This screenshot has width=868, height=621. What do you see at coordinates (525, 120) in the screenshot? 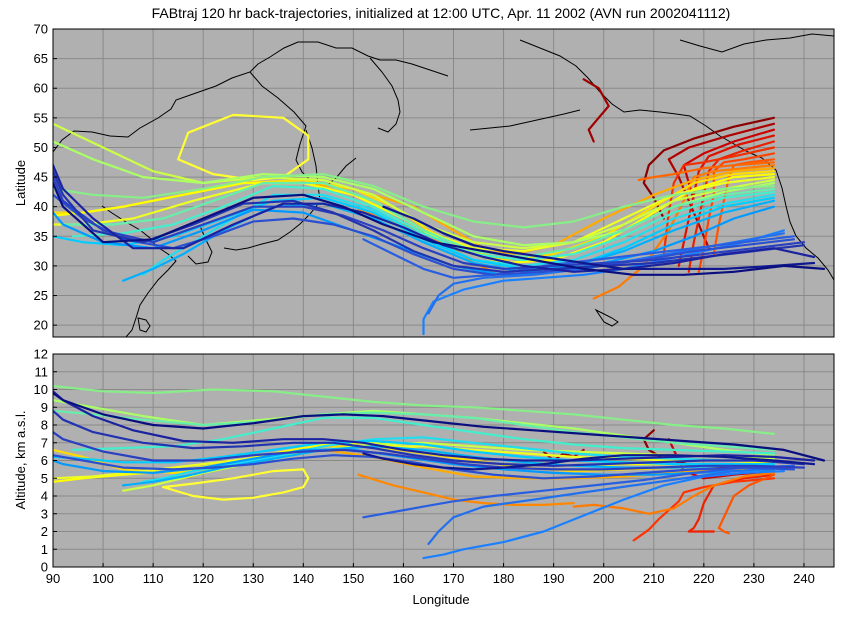
I see `coastline-aleutians` at bounding box center [525, 120].